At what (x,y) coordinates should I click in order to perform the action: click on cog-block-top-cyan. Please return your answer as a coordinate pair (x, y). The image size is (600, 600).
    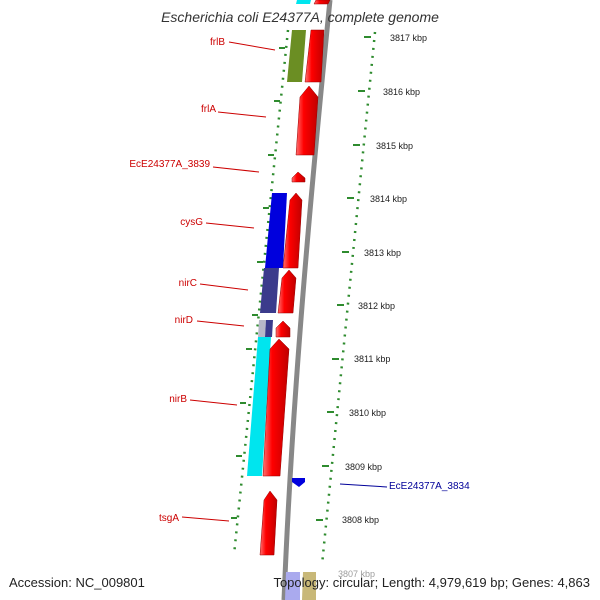
    Looking at the image, I should click on (303, 2).